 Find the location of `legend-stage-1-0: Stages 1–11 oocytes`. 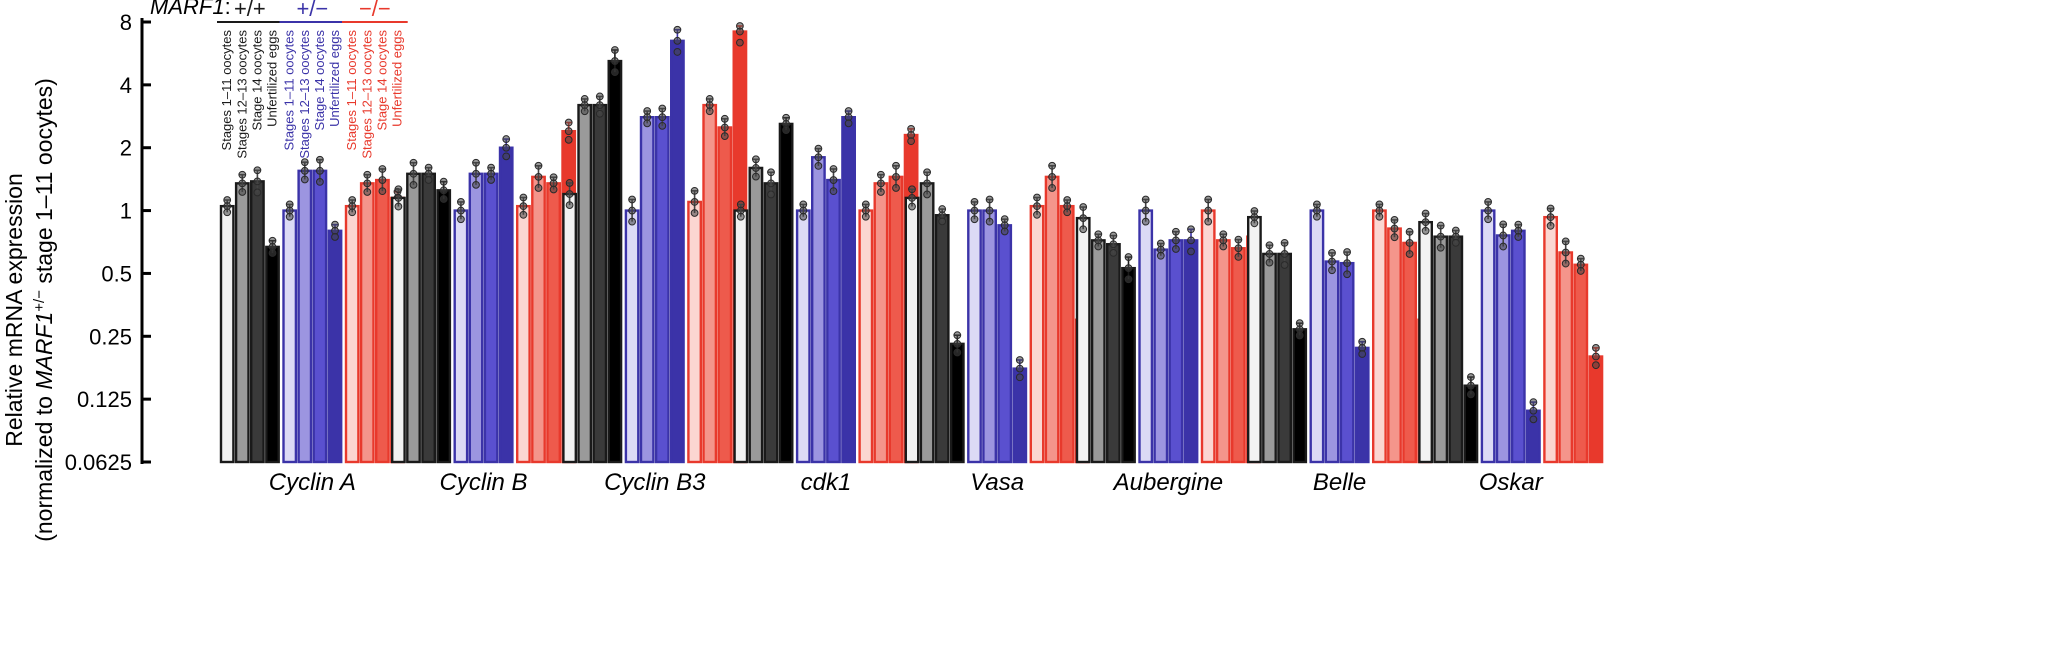

legend-stage-1-0: Stages 1–11 oocytes is located at coordinates (289, 90).